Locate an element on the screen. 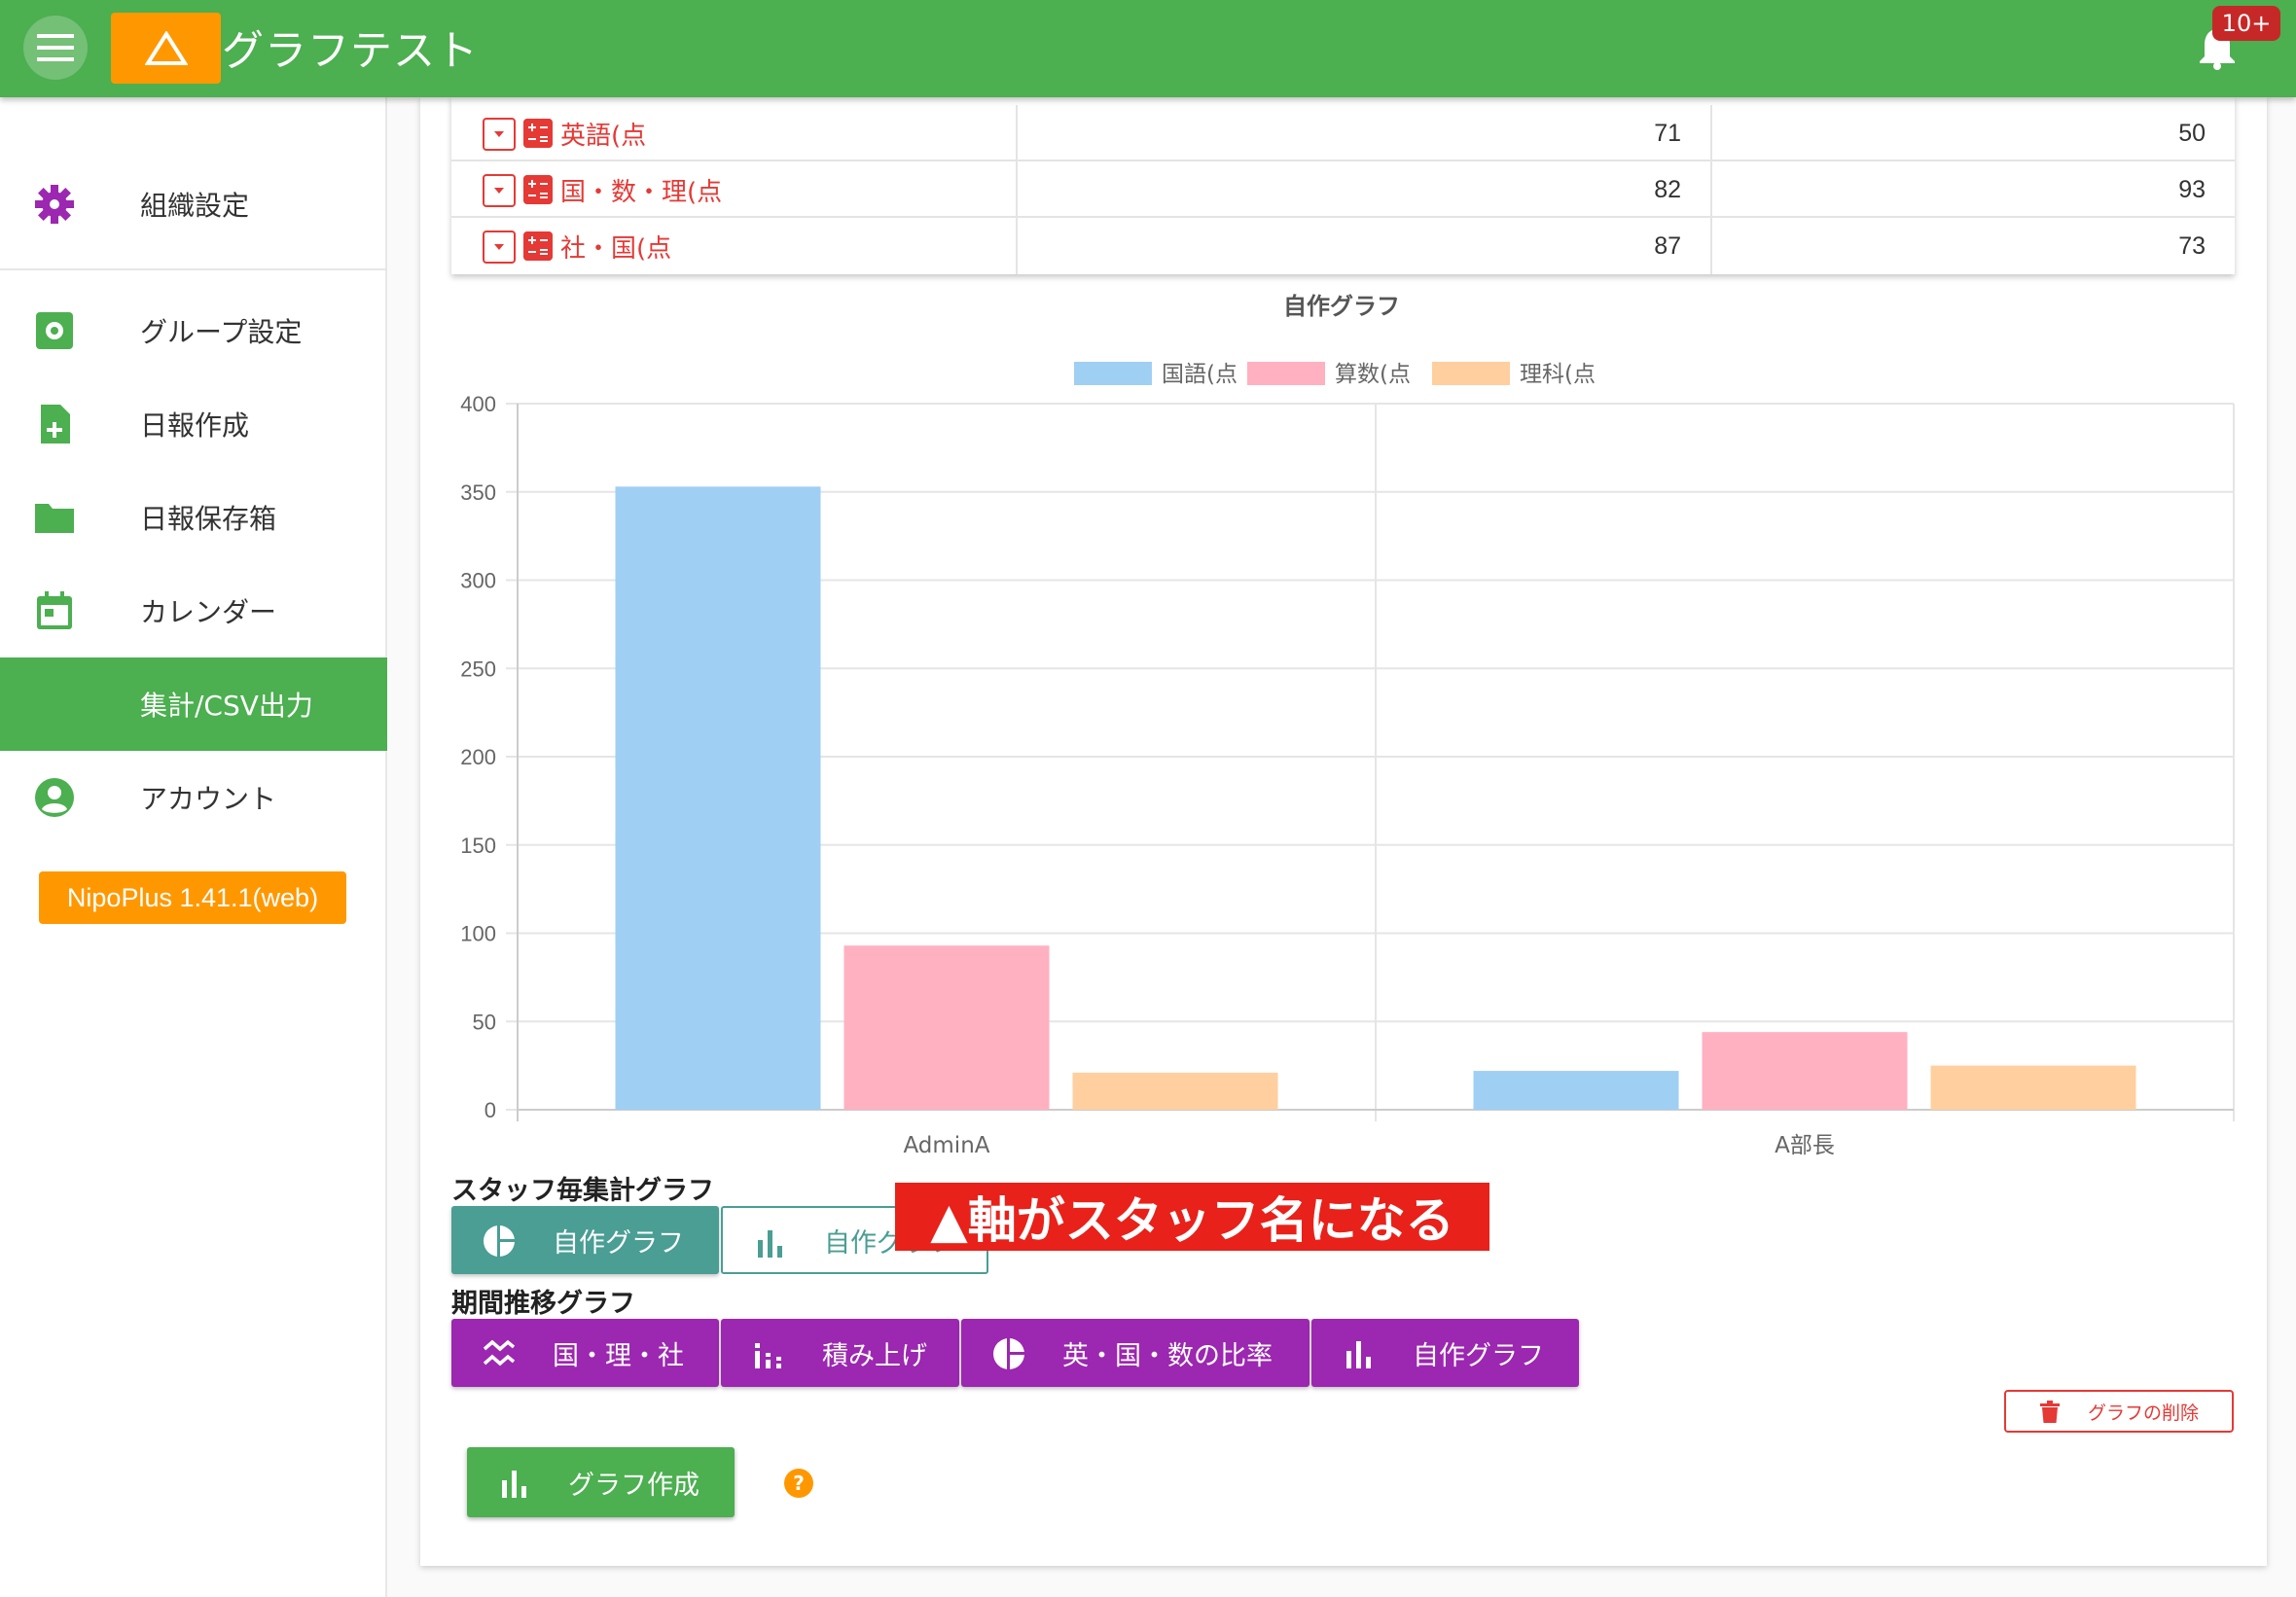 This screenshot has width=2296, height=1597. line-chart-icon is located at coordinates (499, 1352).